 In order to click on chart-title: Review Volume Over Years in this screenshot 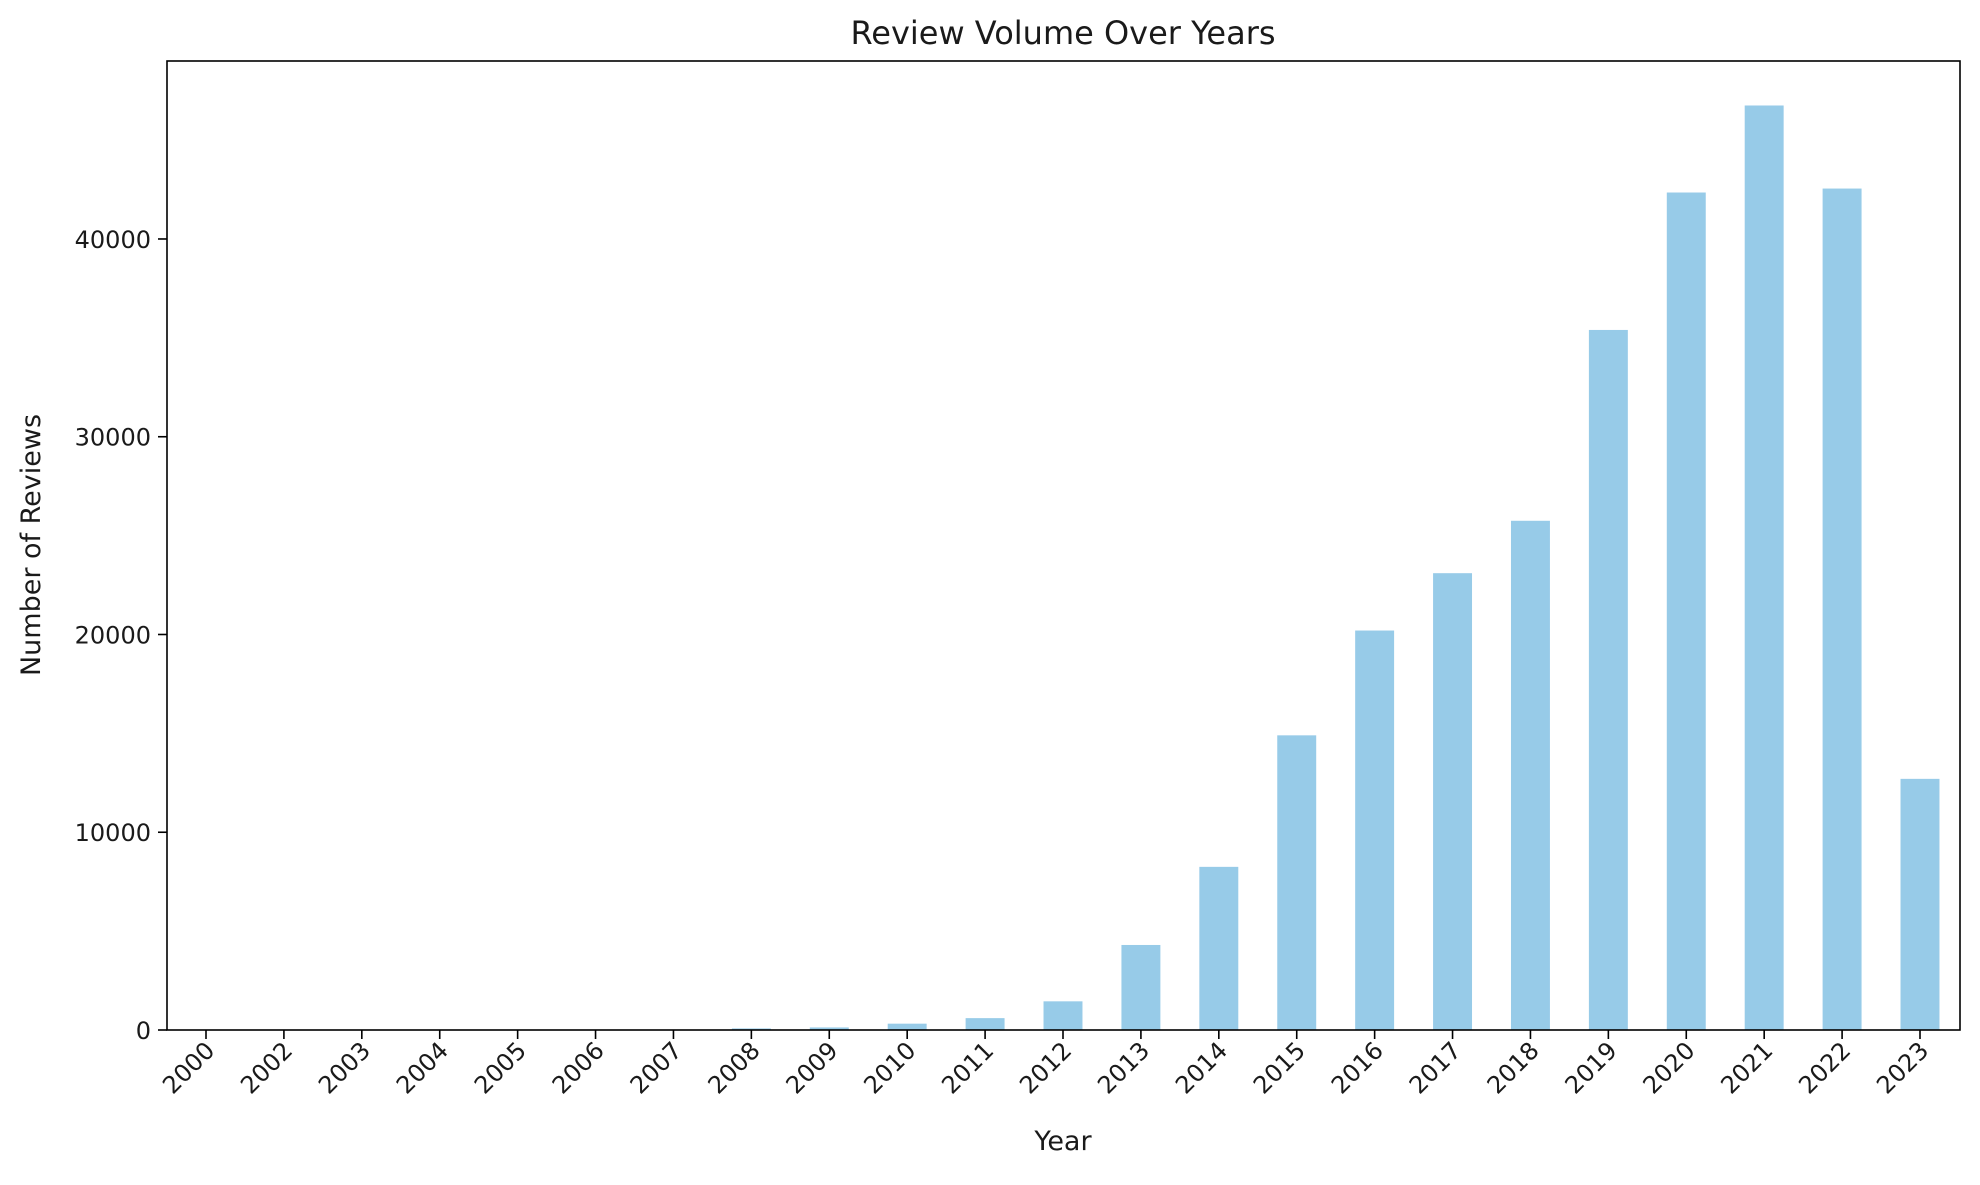, I will do `click(1062, 33)`.